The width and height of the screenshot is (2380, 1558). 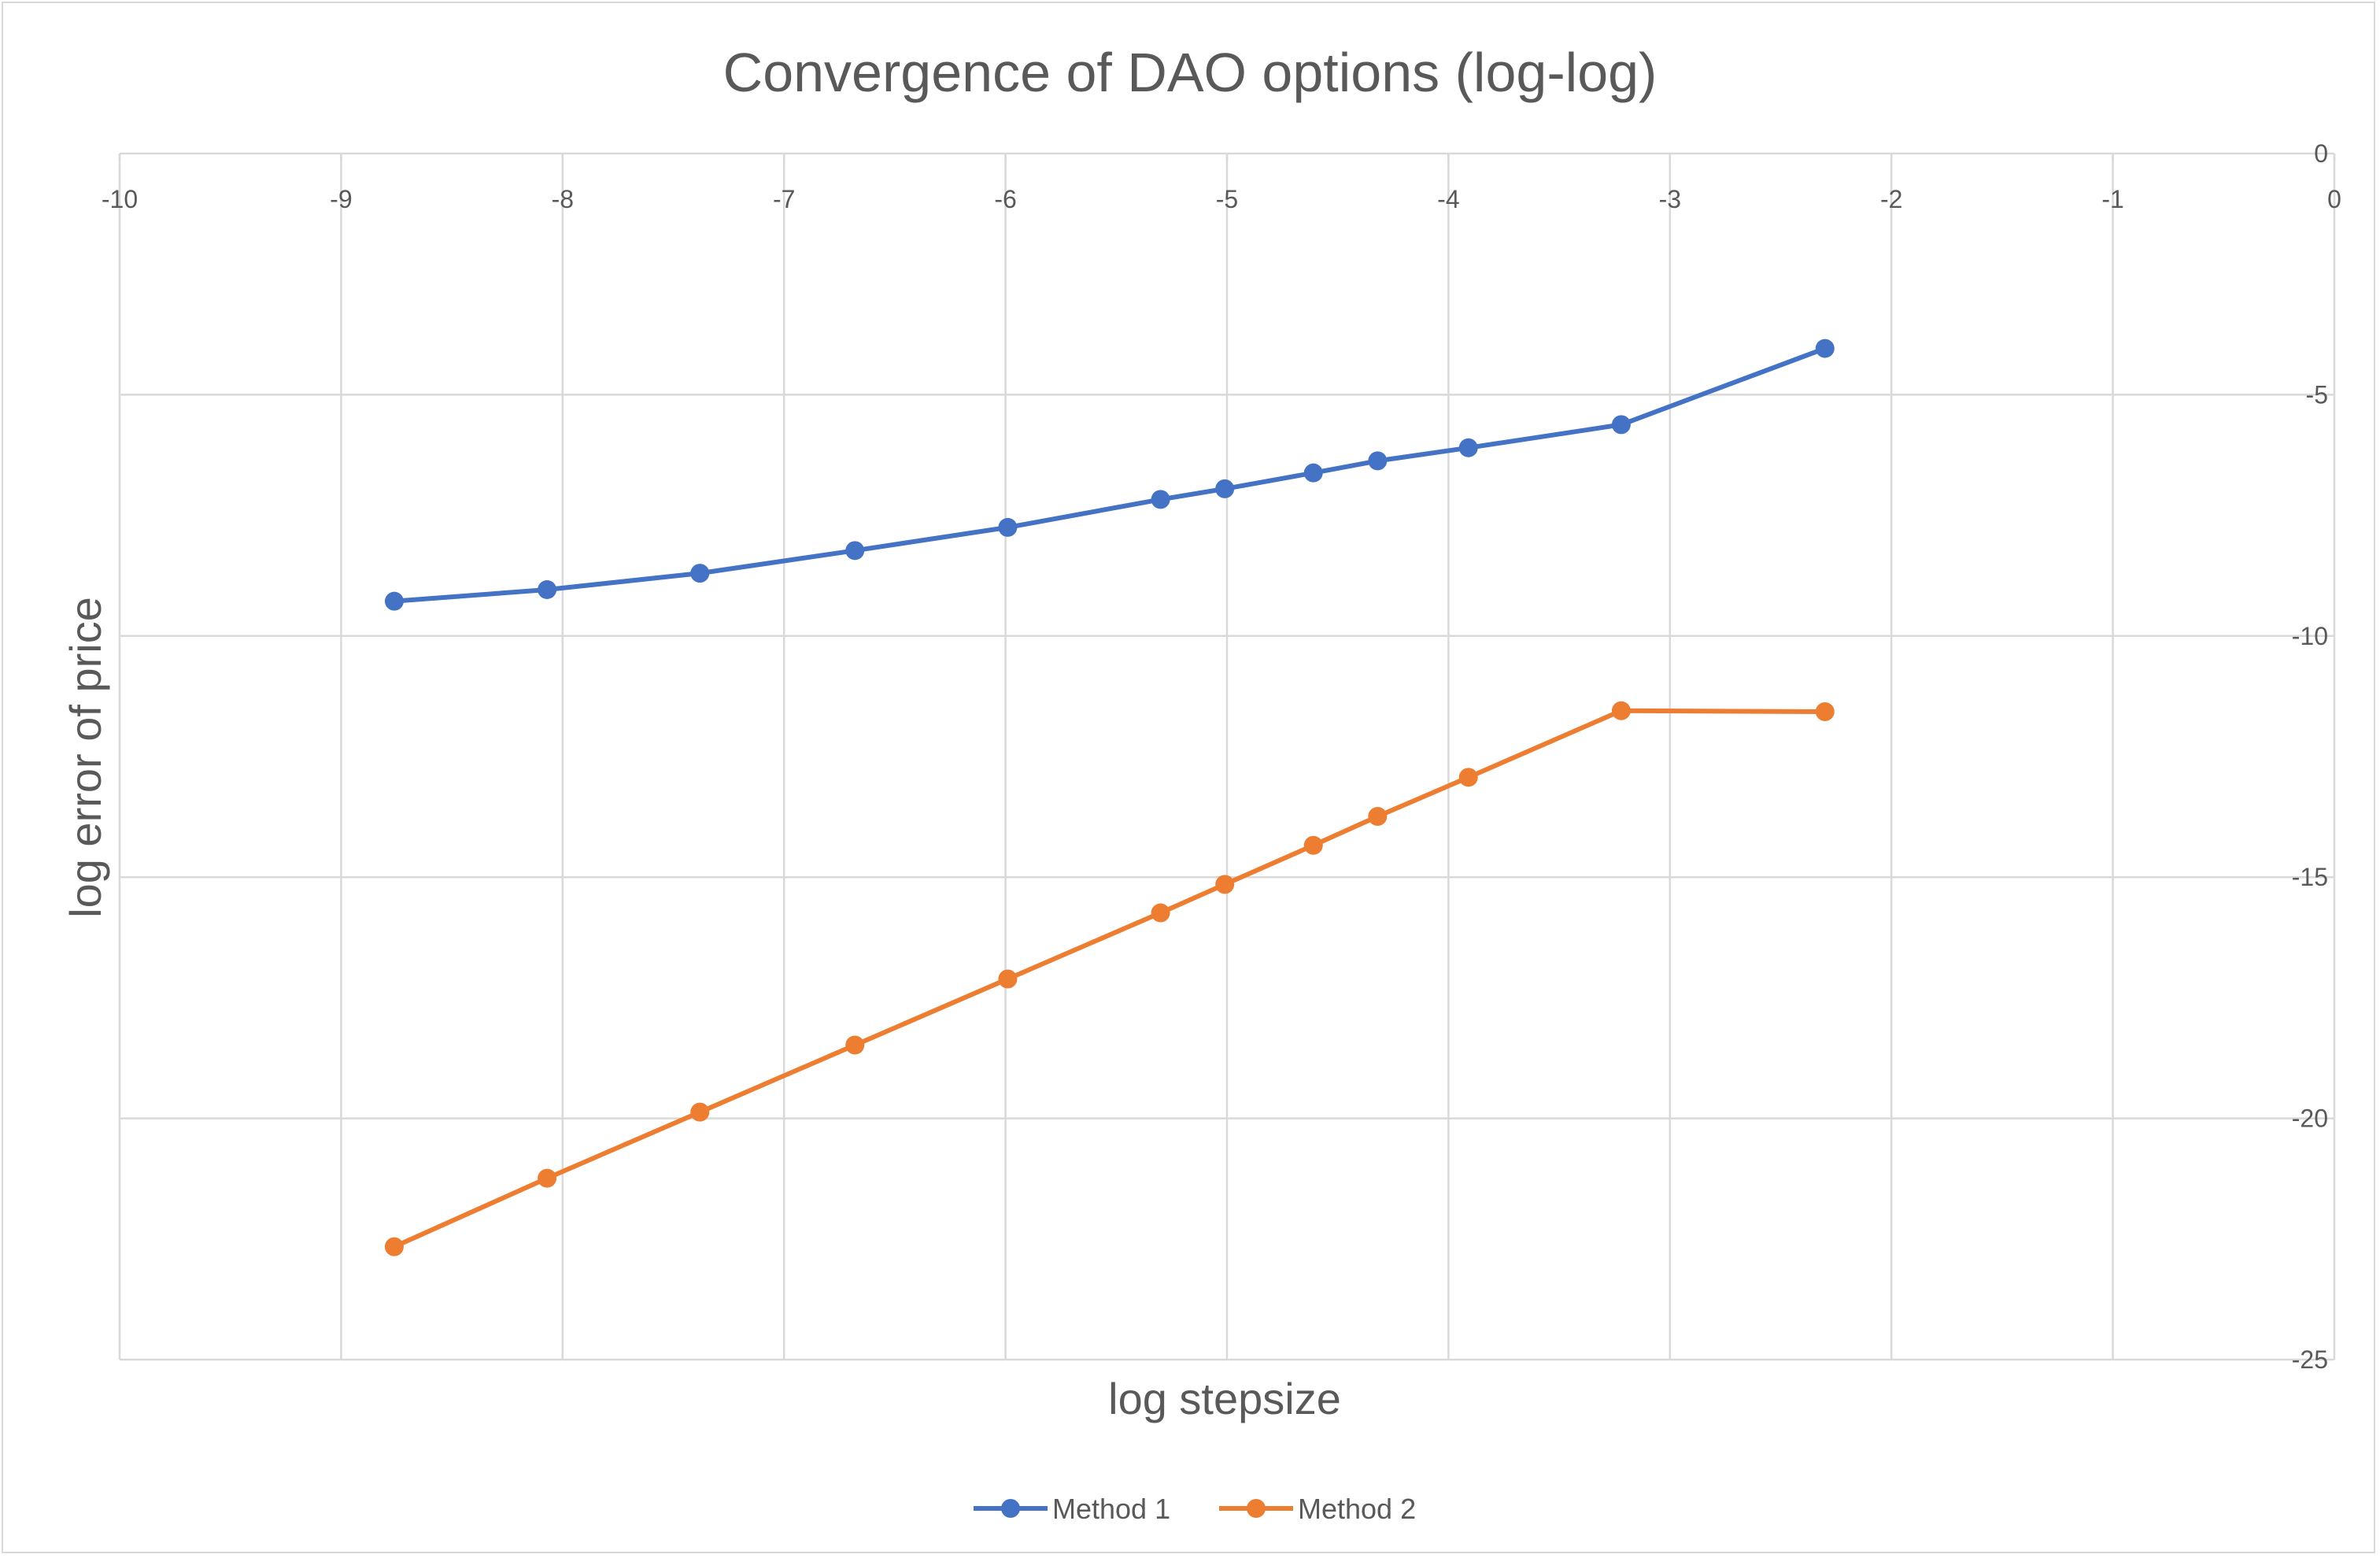 I want to click on y-tick-label: -25, so click(x=2310, y=1359).